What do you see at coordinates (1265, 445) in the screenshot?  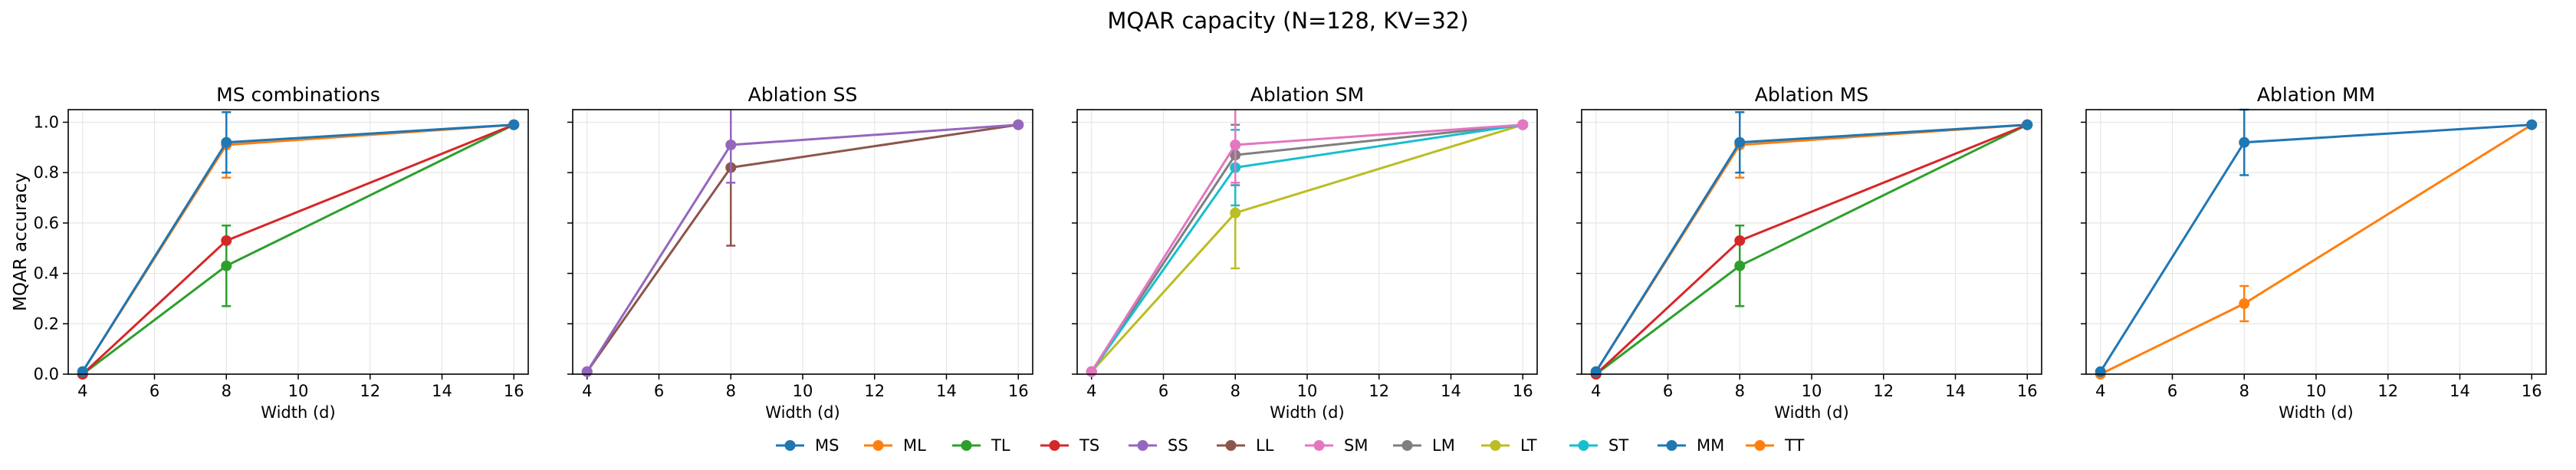 I see `legend-label-LL: LL` at bounding box center [1265, 445].